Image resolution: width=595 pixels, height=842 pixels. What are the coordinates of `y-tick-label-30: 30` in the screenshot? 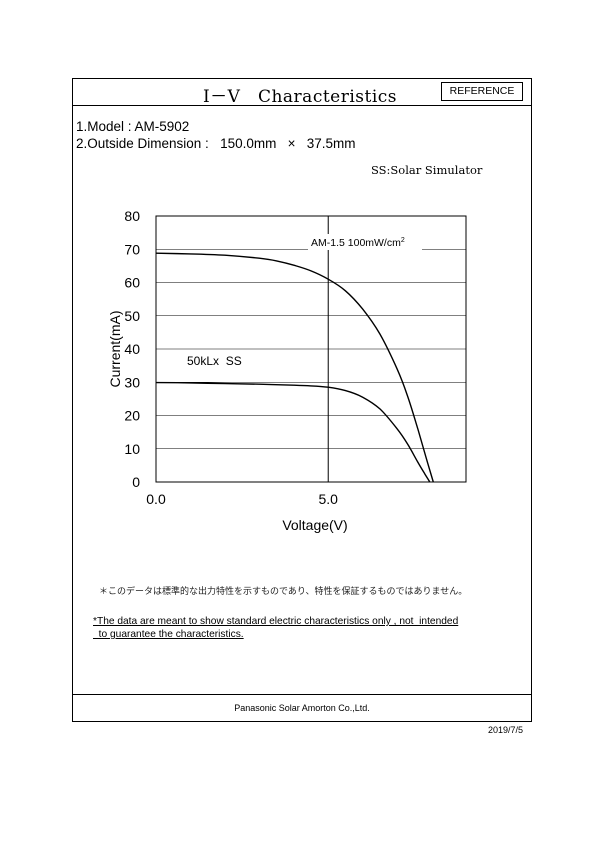 It's located at (132, 382).